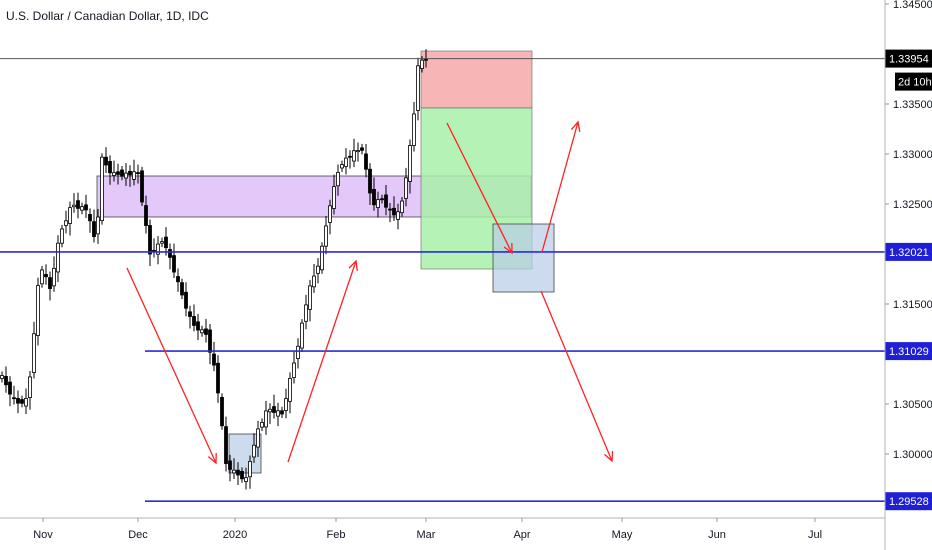 Image resolution: width=932 pixels, height=550 pixels. I want to click on countdown-tag, so click(913, 81).